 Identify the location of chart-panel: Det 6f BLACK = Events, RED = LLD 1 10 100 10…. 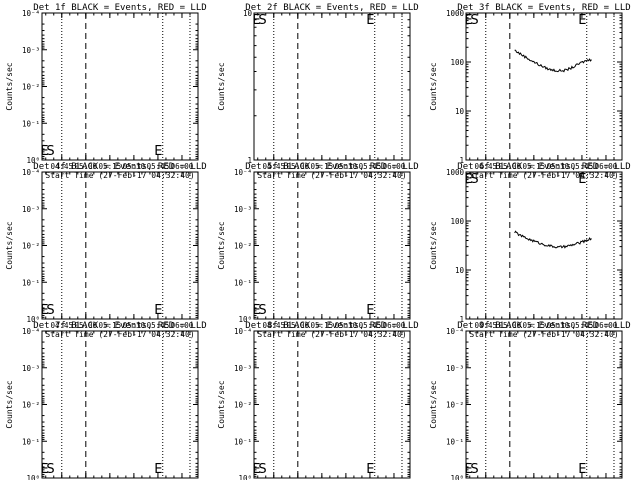
(530, 250).